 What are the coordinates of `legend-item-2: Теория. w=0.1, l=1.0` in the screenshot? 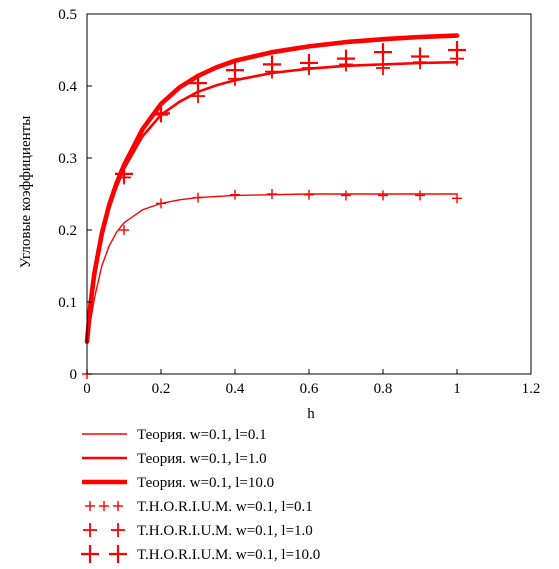 It's located at (174, 459).